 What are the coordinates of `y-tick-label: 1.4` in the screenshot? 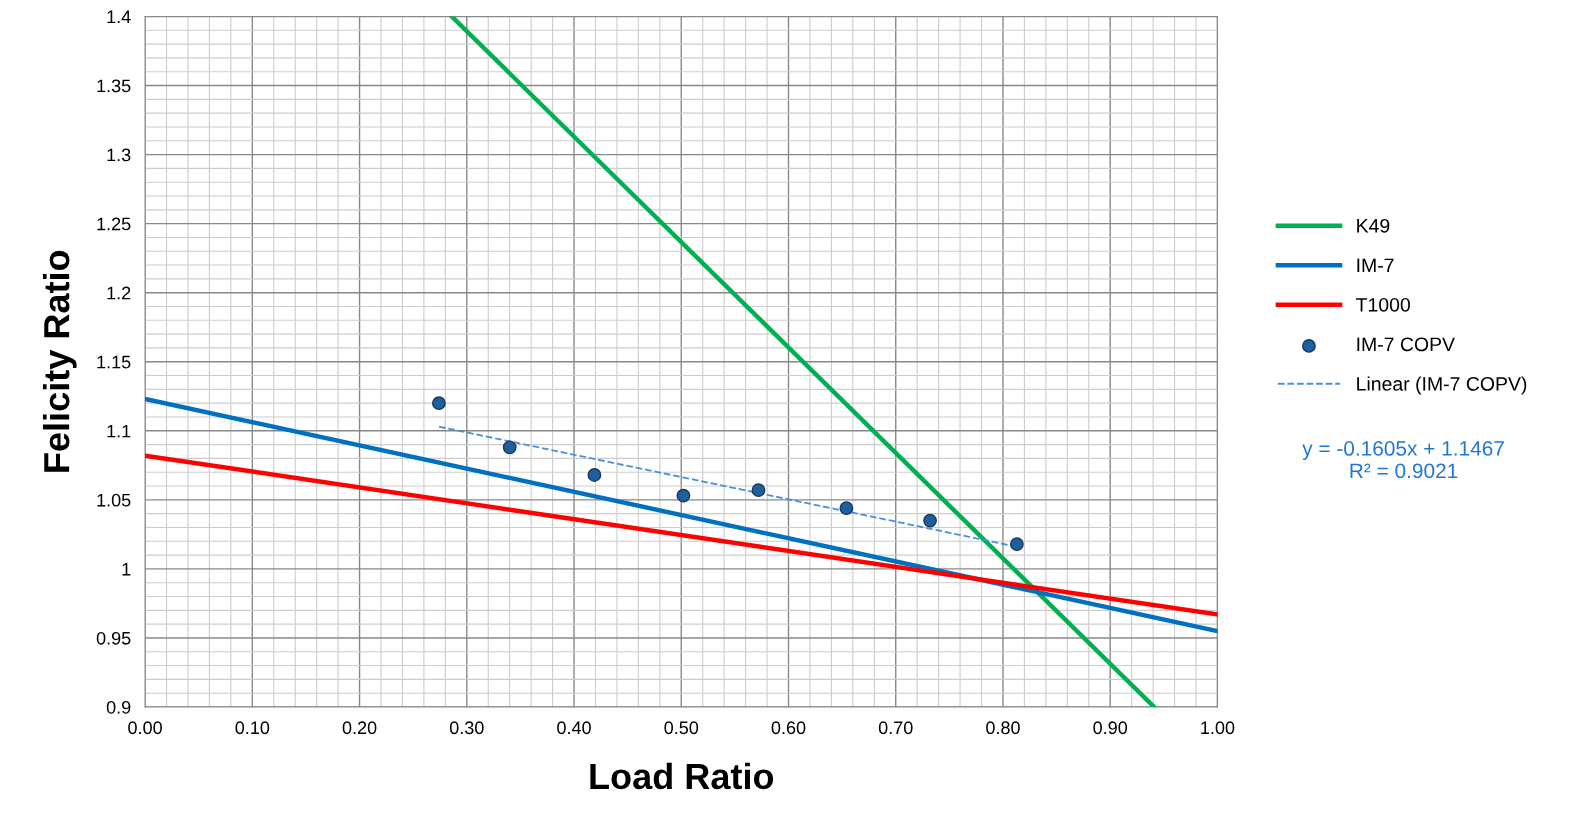 It's located at (119, 17).